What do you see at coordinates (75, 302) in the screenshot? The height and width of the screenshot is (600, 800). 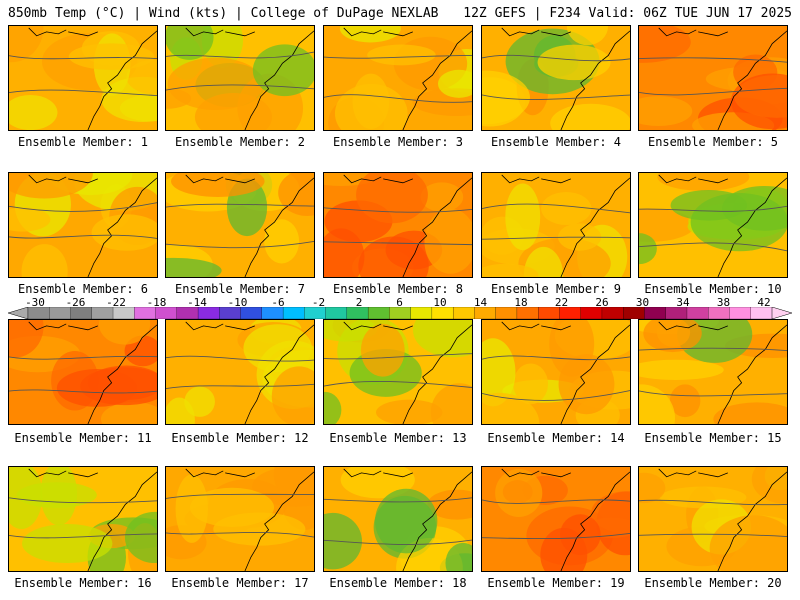 I see `colorbar-tick-label: -26` at bounding box center [75, 302].